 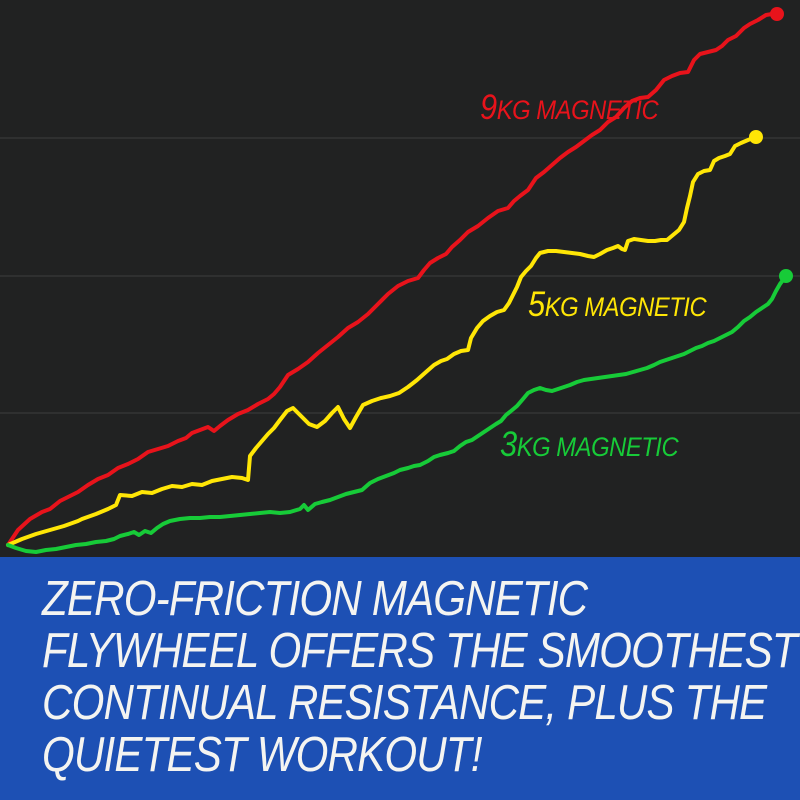 What do you see at coordinates (786, 276) in the screenshot?
I see `series-end-dot-3kg` at bounding box center [786, 276].